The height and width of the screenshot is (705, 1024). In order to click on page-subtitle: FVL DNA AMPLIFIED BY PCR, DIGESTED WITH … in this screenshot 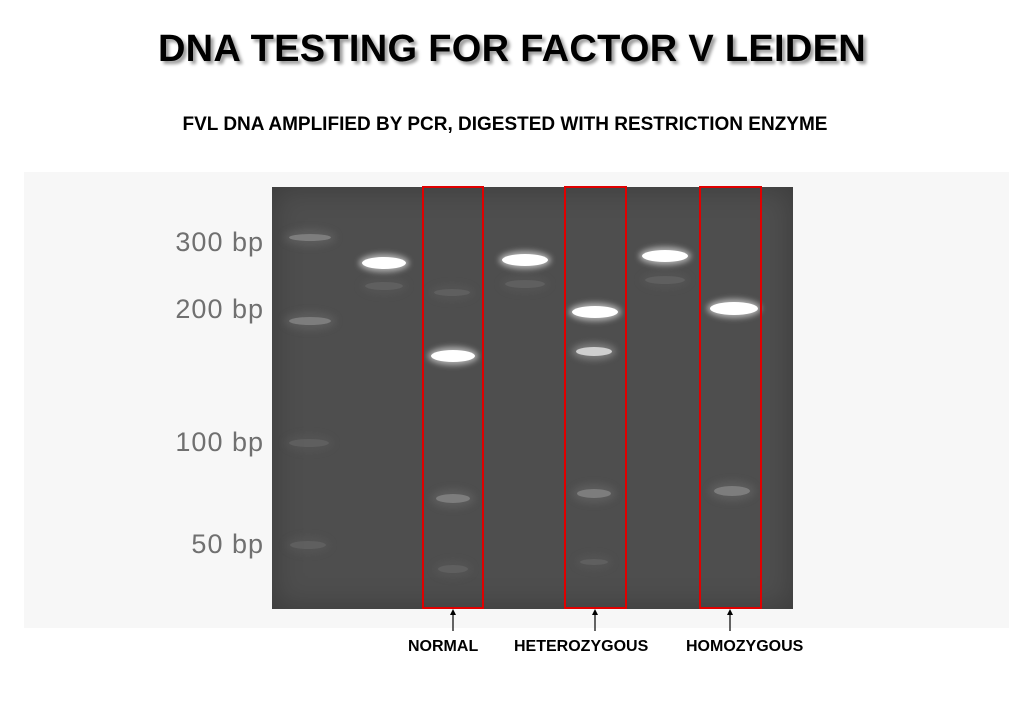, I will do `click(505, 124)`.